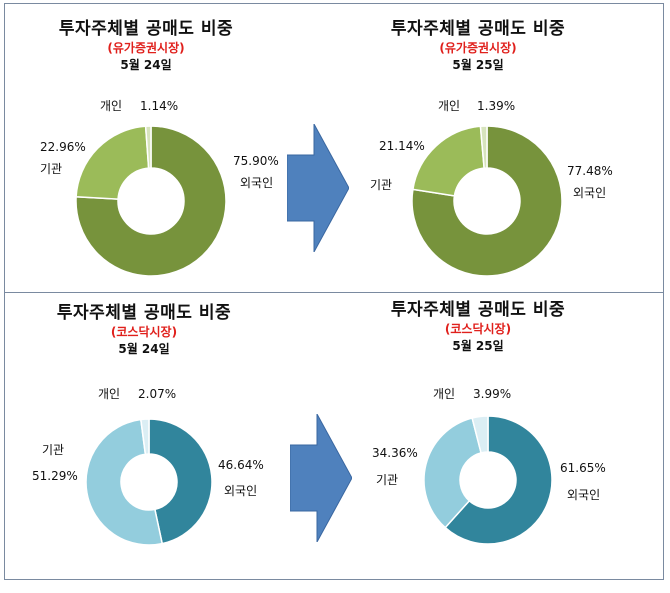 This screenshot has width=670, height=593. I want to click on slice-value: 22.96%, so click(63, 147).